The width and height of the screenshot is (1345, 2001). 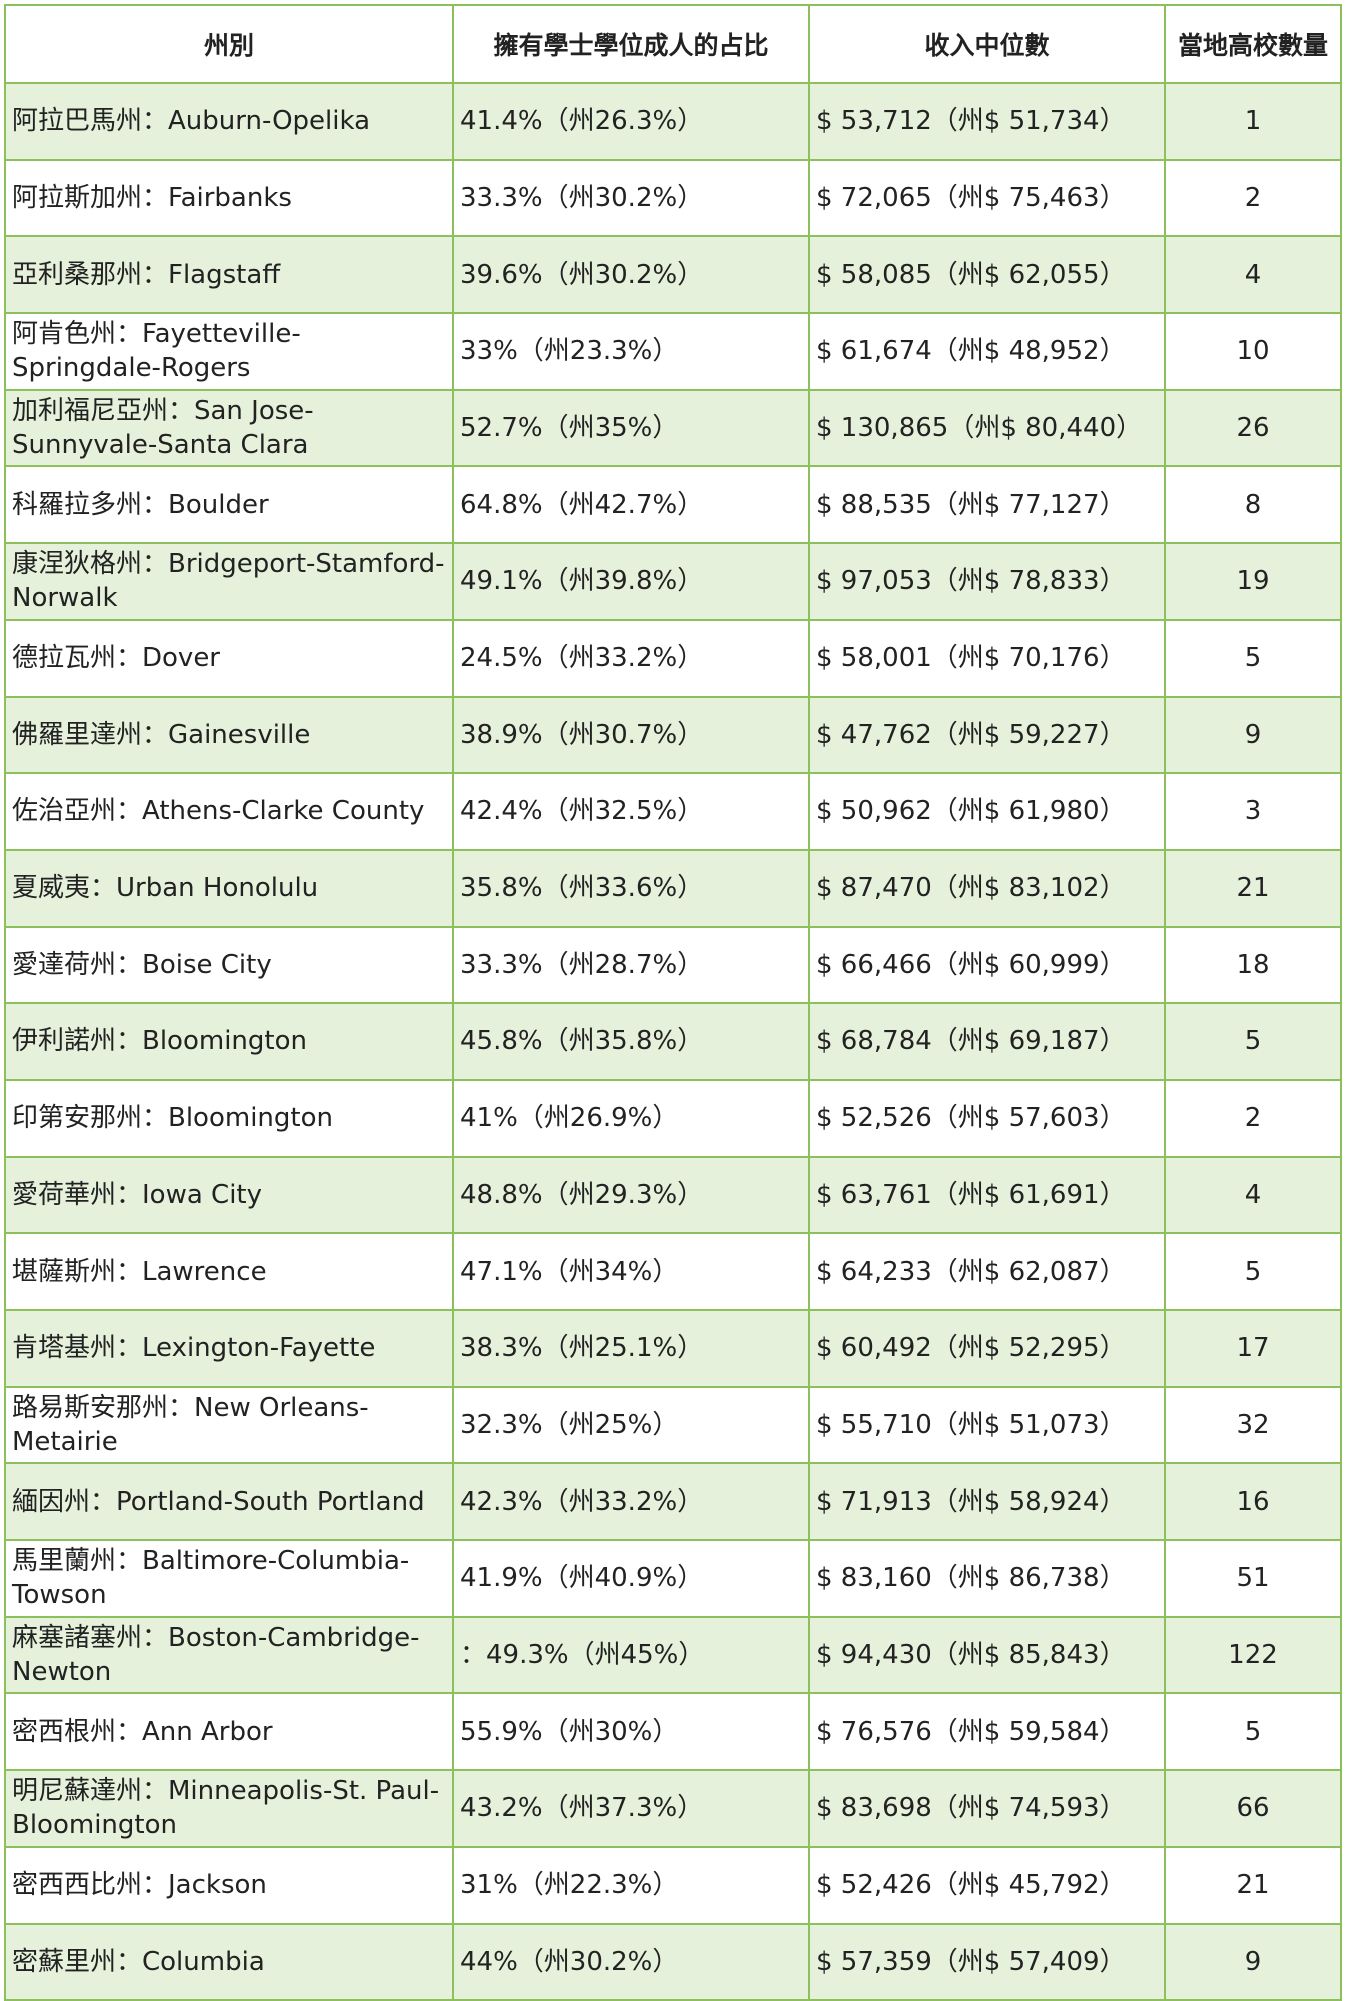 I want to click on cell-state: 夏威夷：Urban Honolulu, so click(x=229, y=888).